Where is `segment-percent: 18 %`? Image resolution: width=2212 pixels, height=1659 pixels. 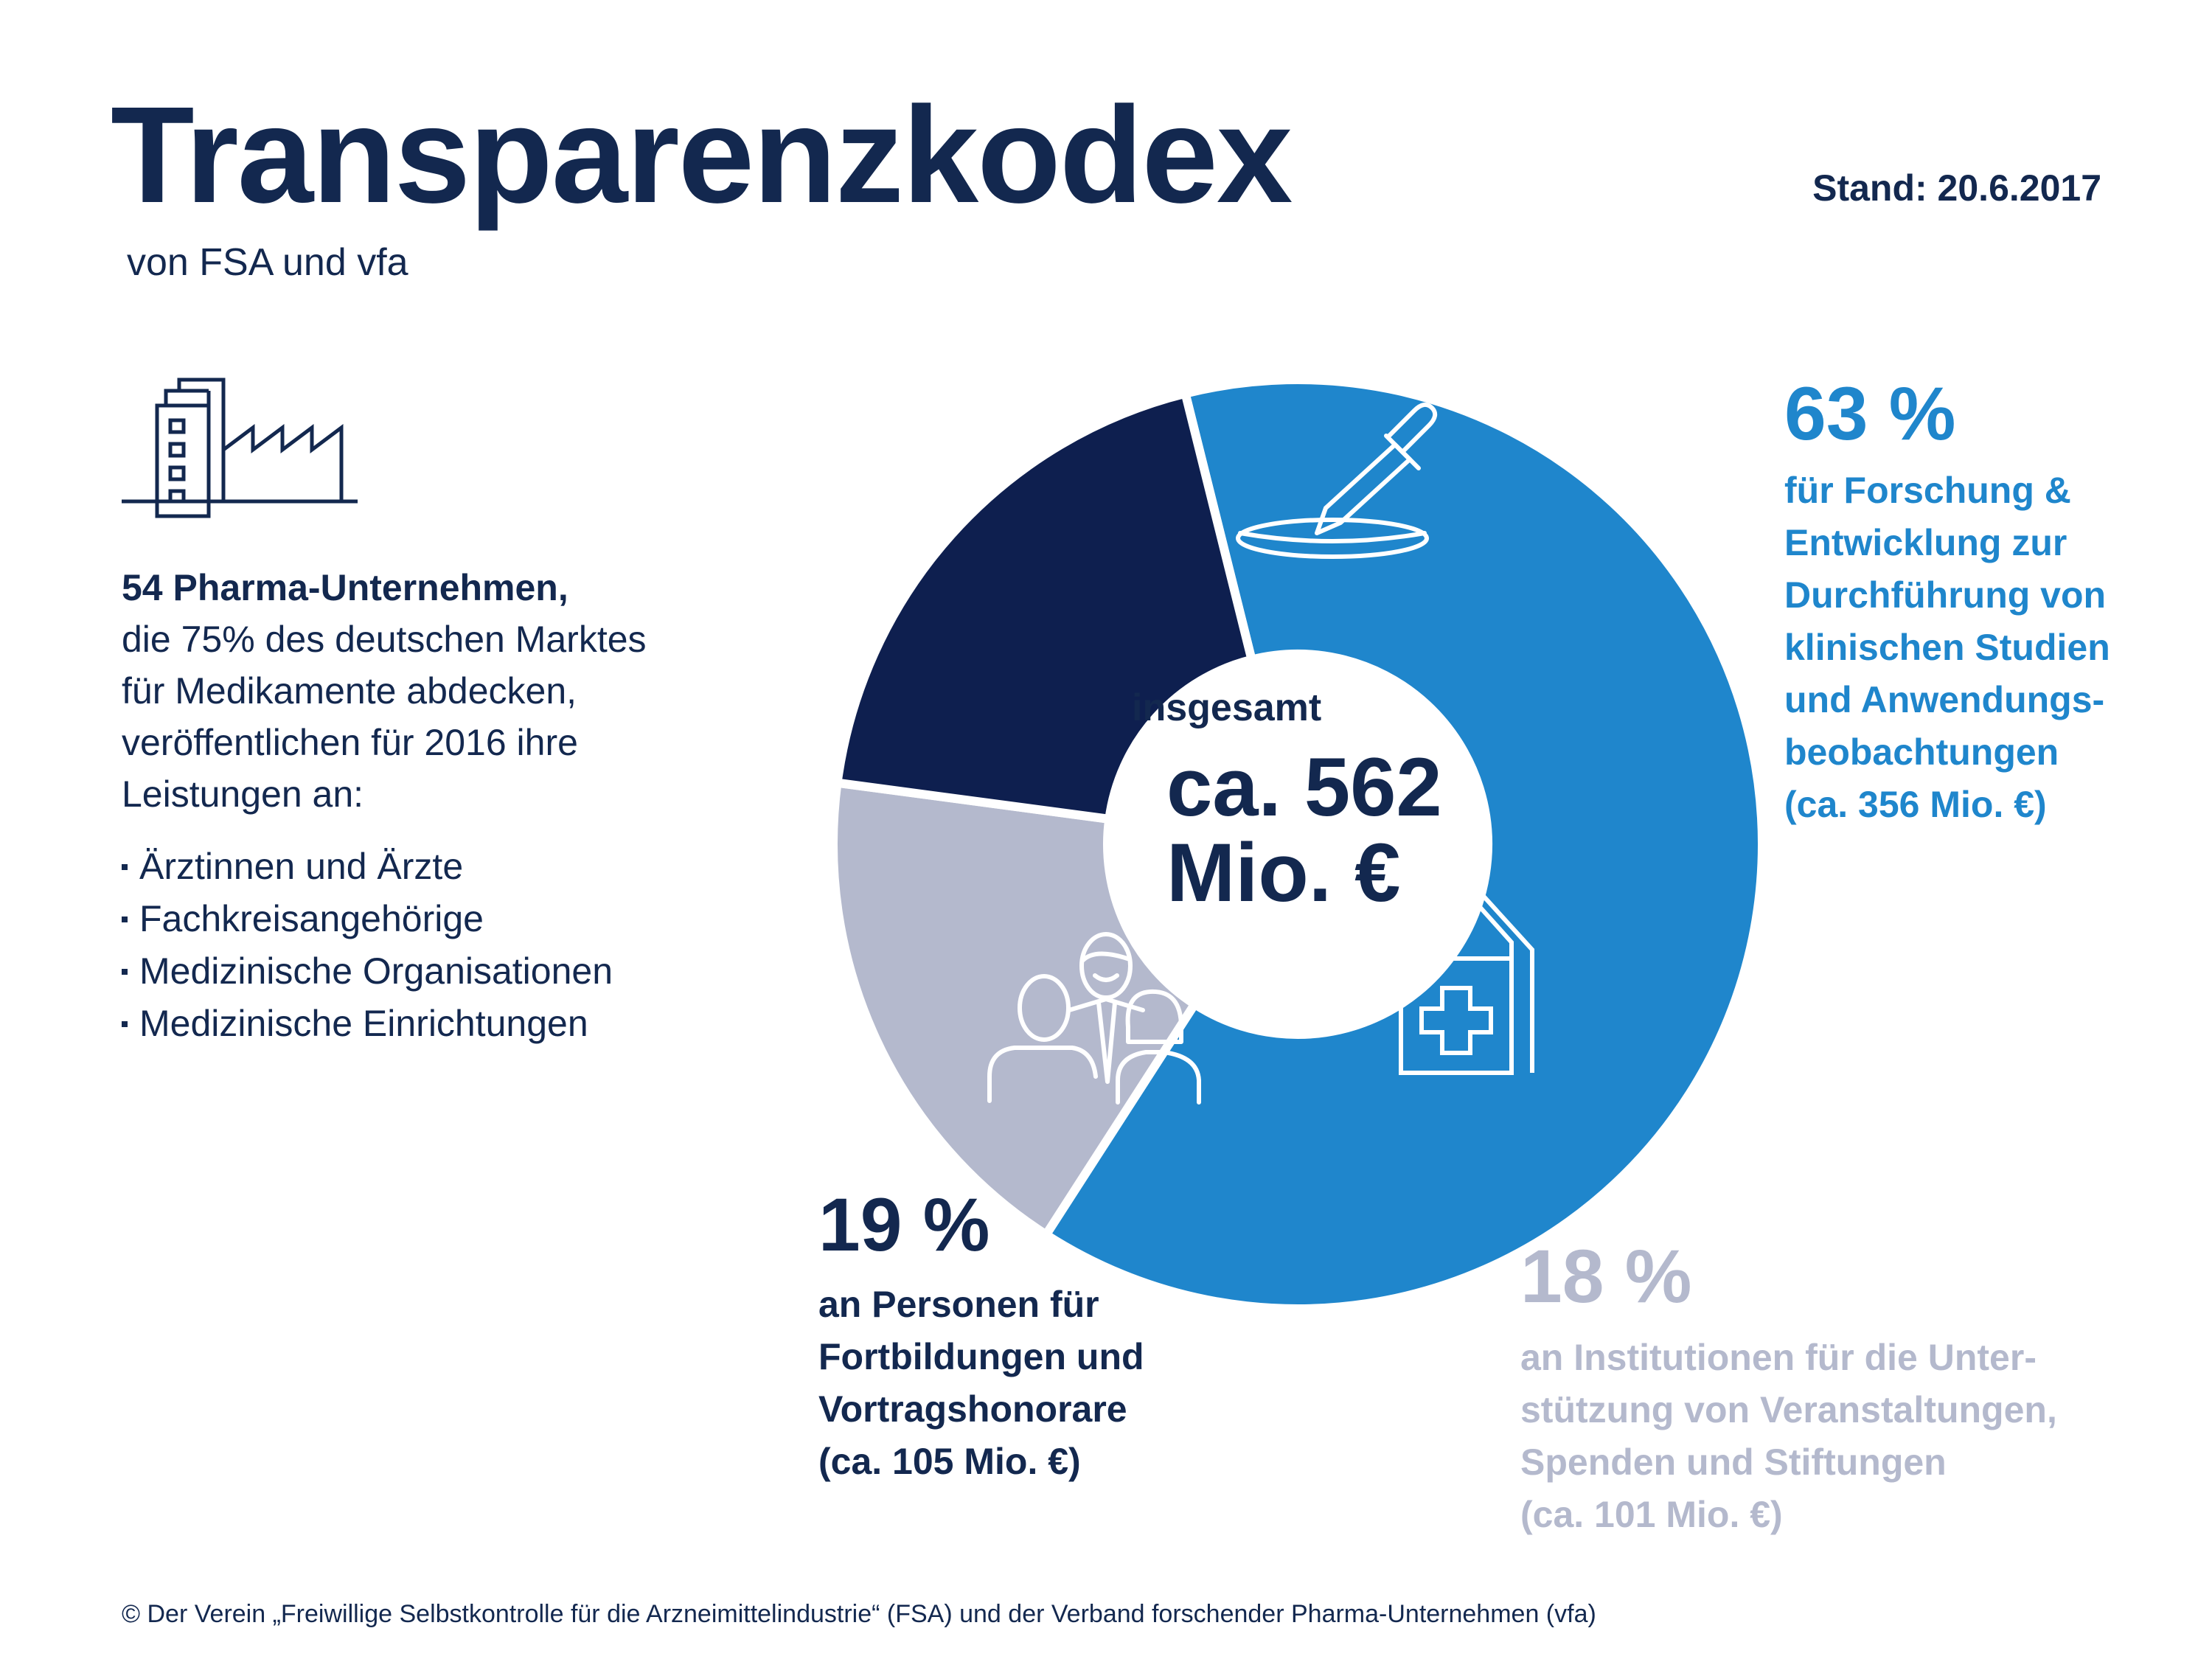 segment-percent: 18 % is located at coordinates (1606, 1276).